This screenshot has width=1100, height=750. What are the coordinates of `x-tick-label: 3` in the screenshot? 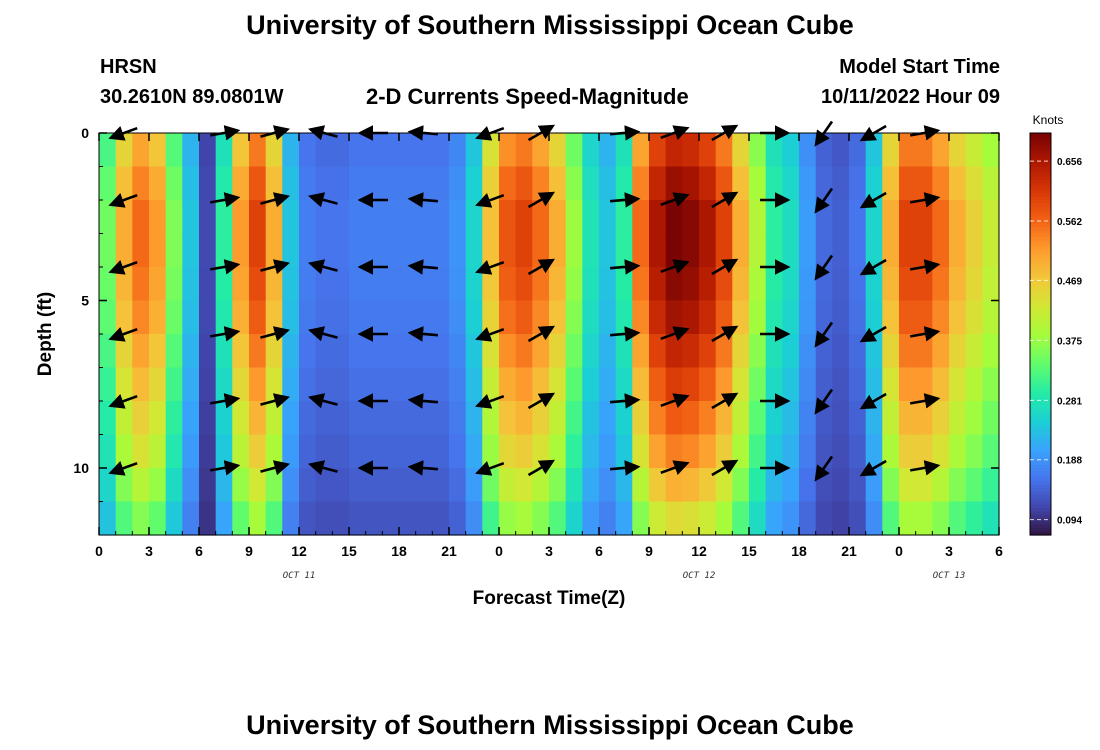 It's located at (149, 551).